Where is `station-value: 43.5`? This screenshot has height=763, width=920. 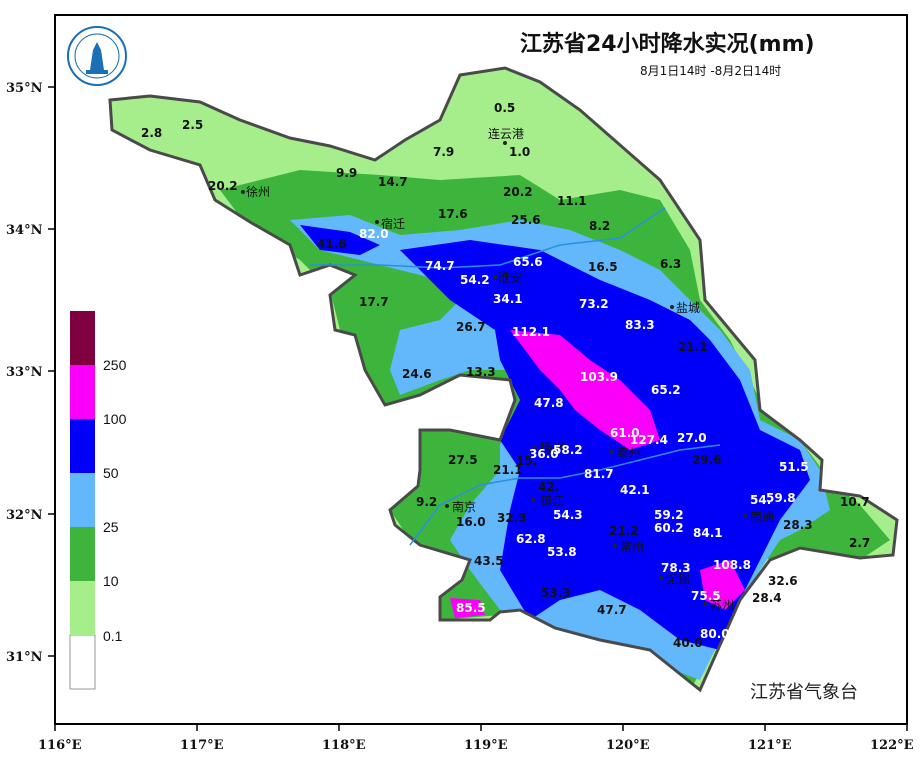
station-value: 43.5 is located at coordinates (489, 561).